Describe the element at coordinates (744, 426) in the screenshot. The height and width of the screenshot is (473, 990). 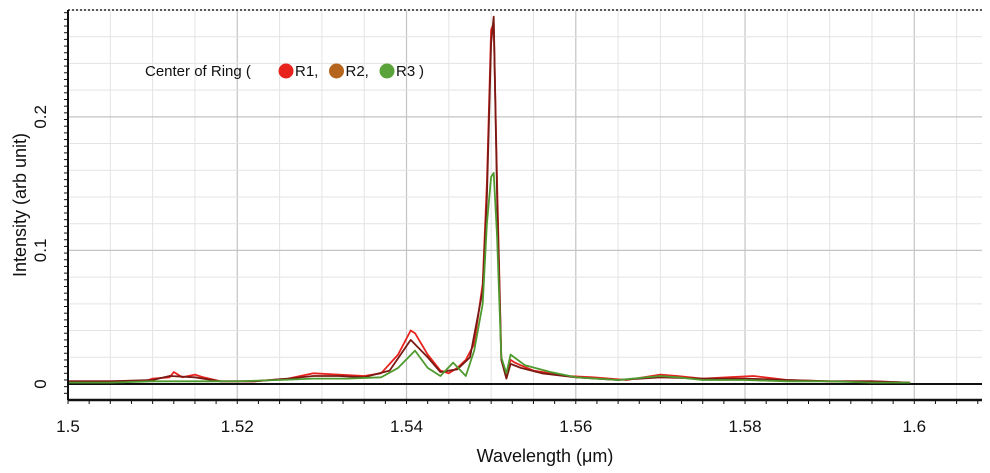
I see `x-tick-label: 1.58` at that location.